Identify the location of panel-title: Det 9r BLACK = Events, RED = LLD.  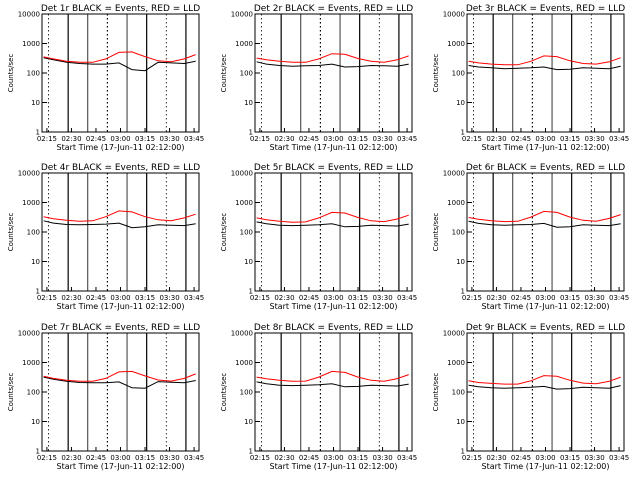
(545, 328).